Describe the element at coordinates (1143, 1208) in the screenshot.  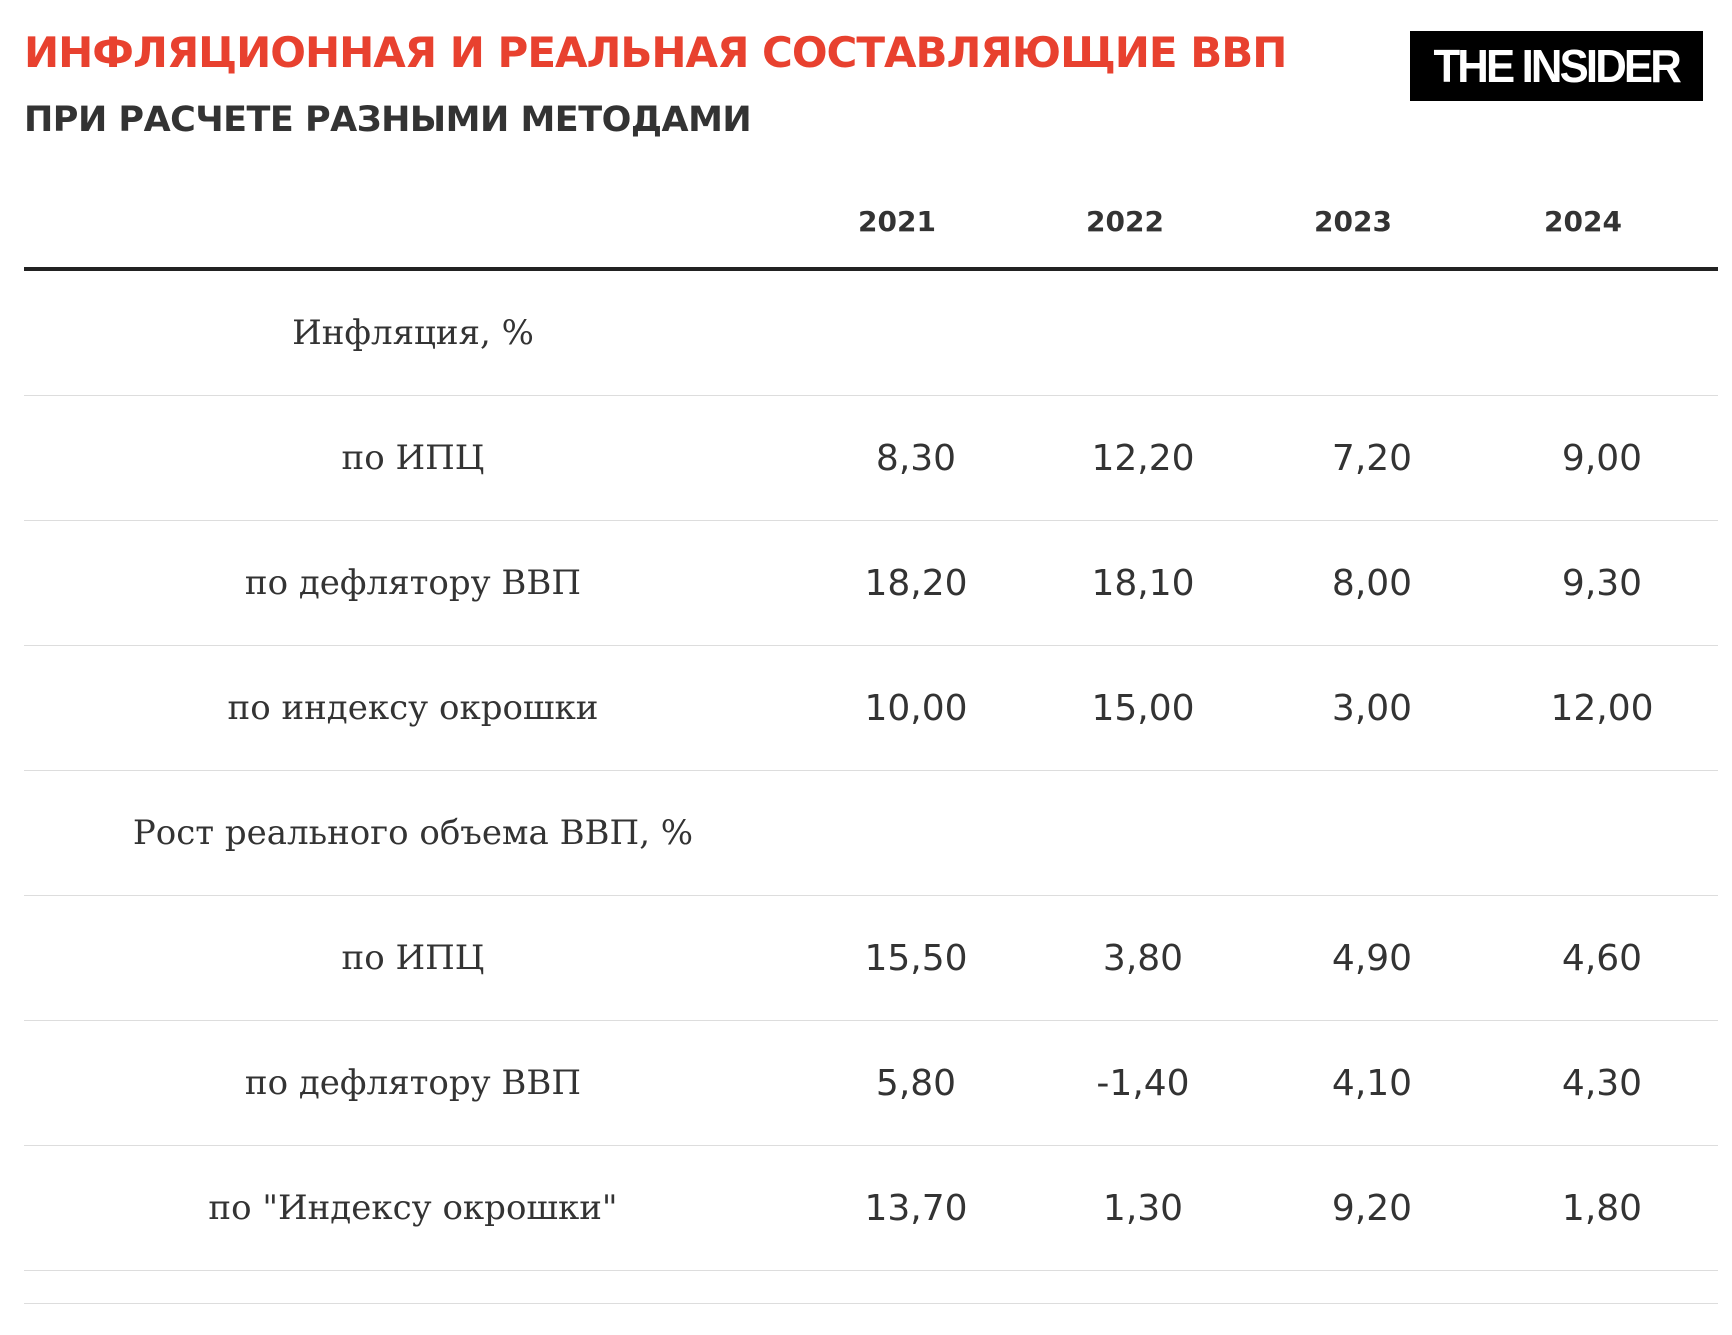
I see `table-cell: 1,30` at that location.